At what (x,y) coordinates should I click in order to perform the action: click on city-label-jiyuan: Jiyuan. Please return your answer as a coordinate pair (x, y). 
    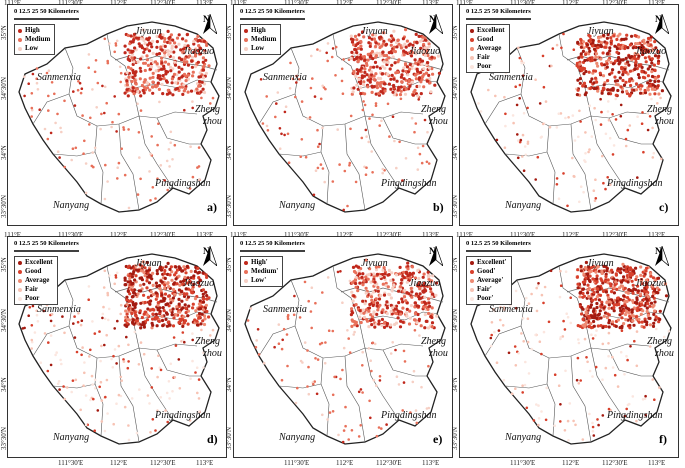
    Looking at the image, I should click on (374, 263).